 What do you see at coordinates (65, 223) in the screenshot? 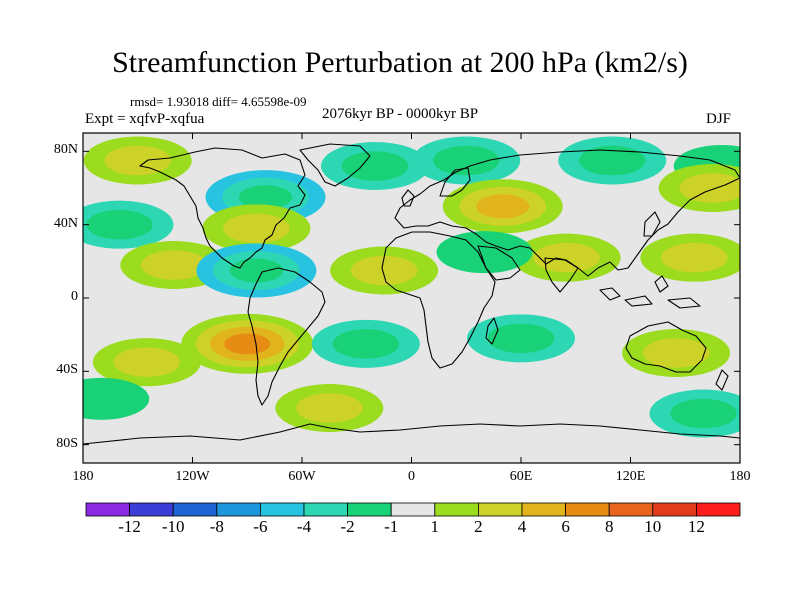
I see `y-tick-label: 40N` at bounding box center [65, 223].